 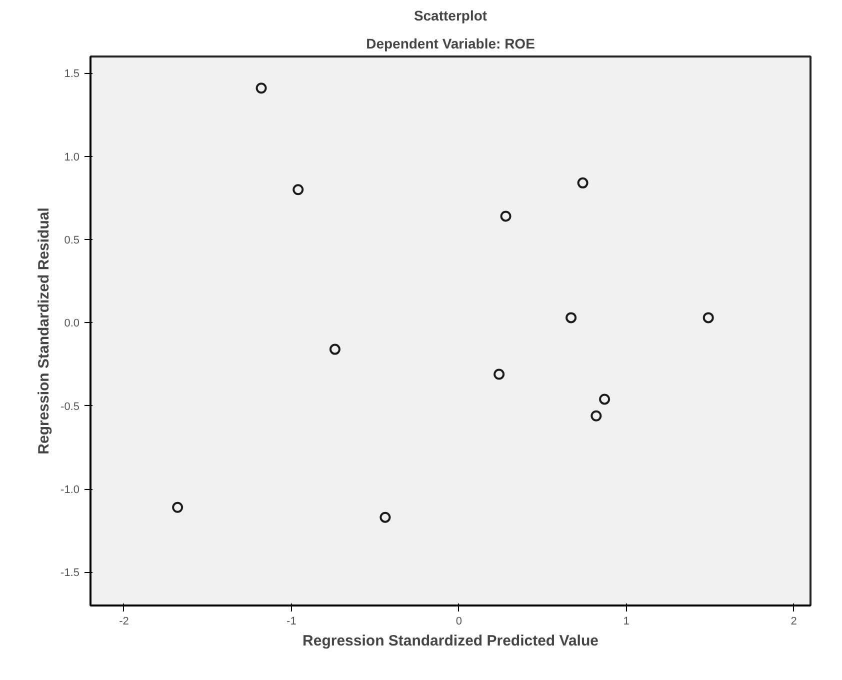 What do you see at coordinates (793, 622) in the screenshot?
I see `x-tick-label: 2` at bounding box center [793, 622].